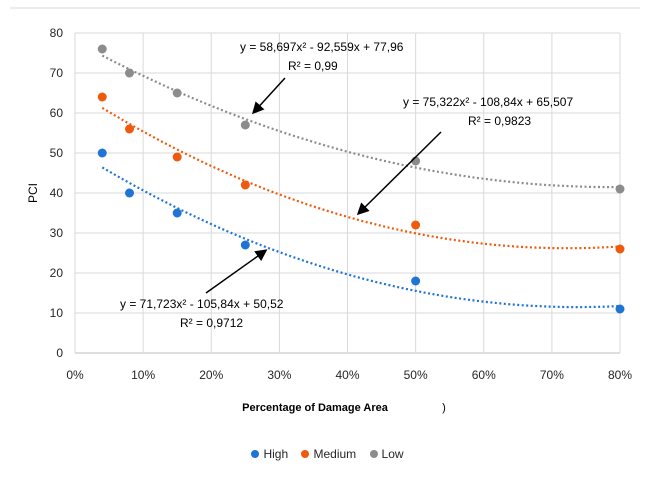 The width and height of the screenshot is (655, 480). What do you see at coordinates (488, 102) in the screenshot?
I see `medium-trend-equation: y = 75,322x² - 108,84x + 65,507` at bounding box center [488, 102].